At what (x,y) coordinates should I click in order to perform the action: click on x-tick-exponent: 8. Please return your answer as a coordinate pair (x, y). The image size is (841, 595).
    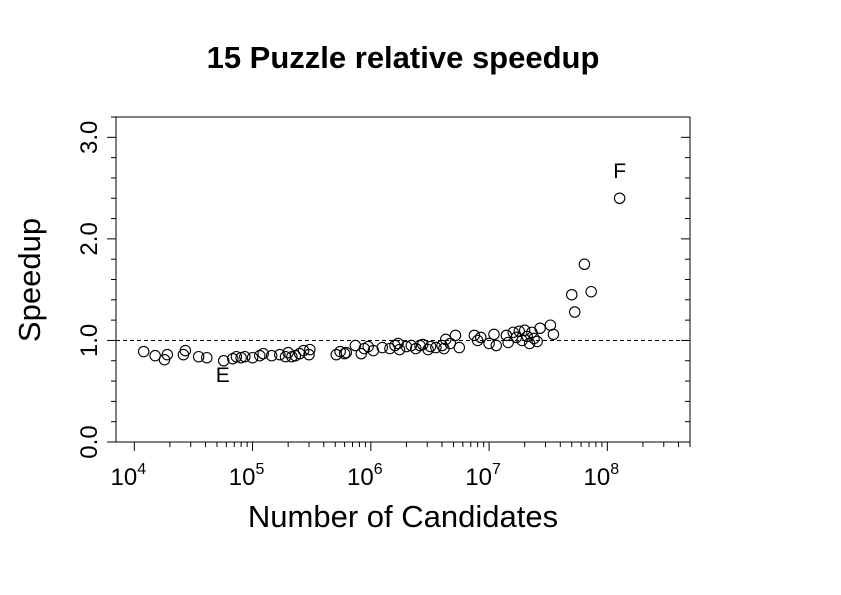
    Looking at the image, I should click on (614, 469).